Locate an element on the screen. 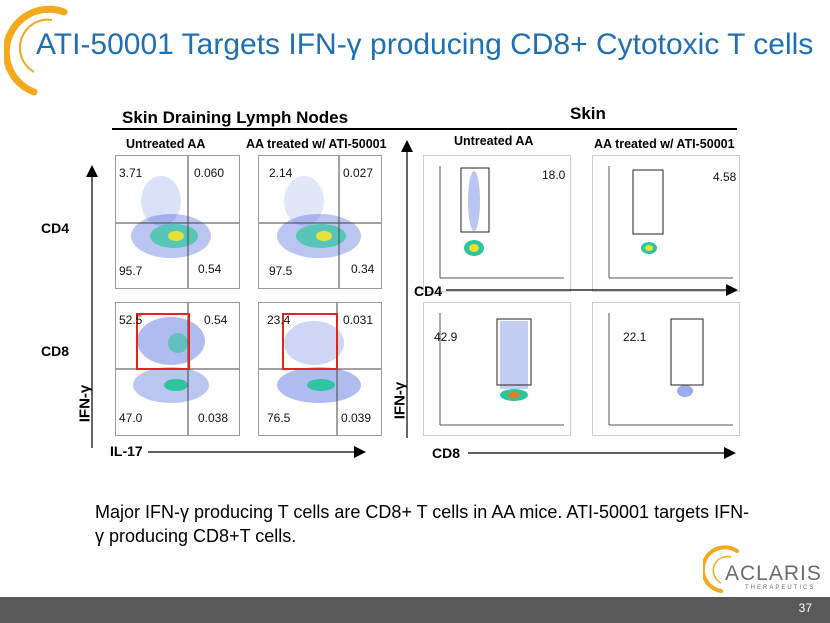 The width and height of the screenshot is (830, 623). plot-lymph-cd4-treated: 2.14 0.027 97.5 0.34 is located at coordinates (320, 222).